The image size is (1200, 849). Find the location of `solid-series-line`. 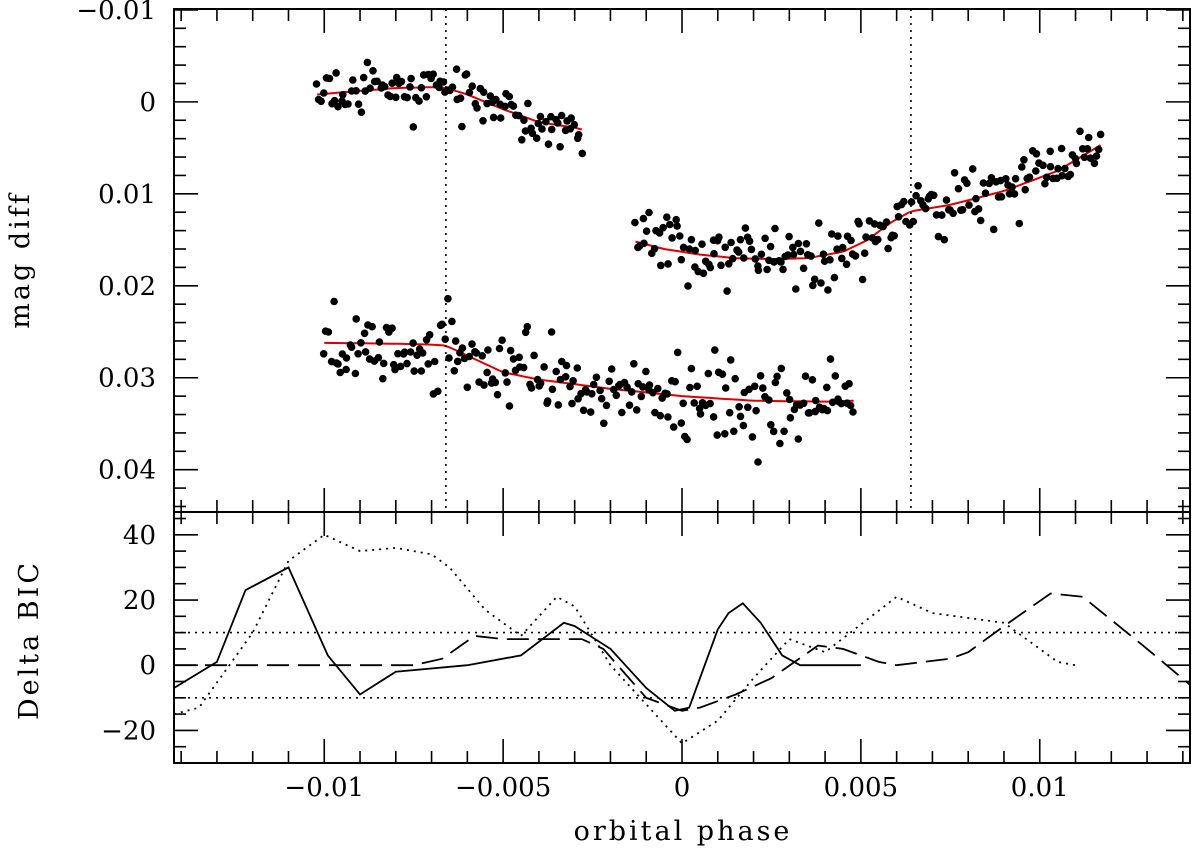

solid-series-line is located at coordinates (517, 639).